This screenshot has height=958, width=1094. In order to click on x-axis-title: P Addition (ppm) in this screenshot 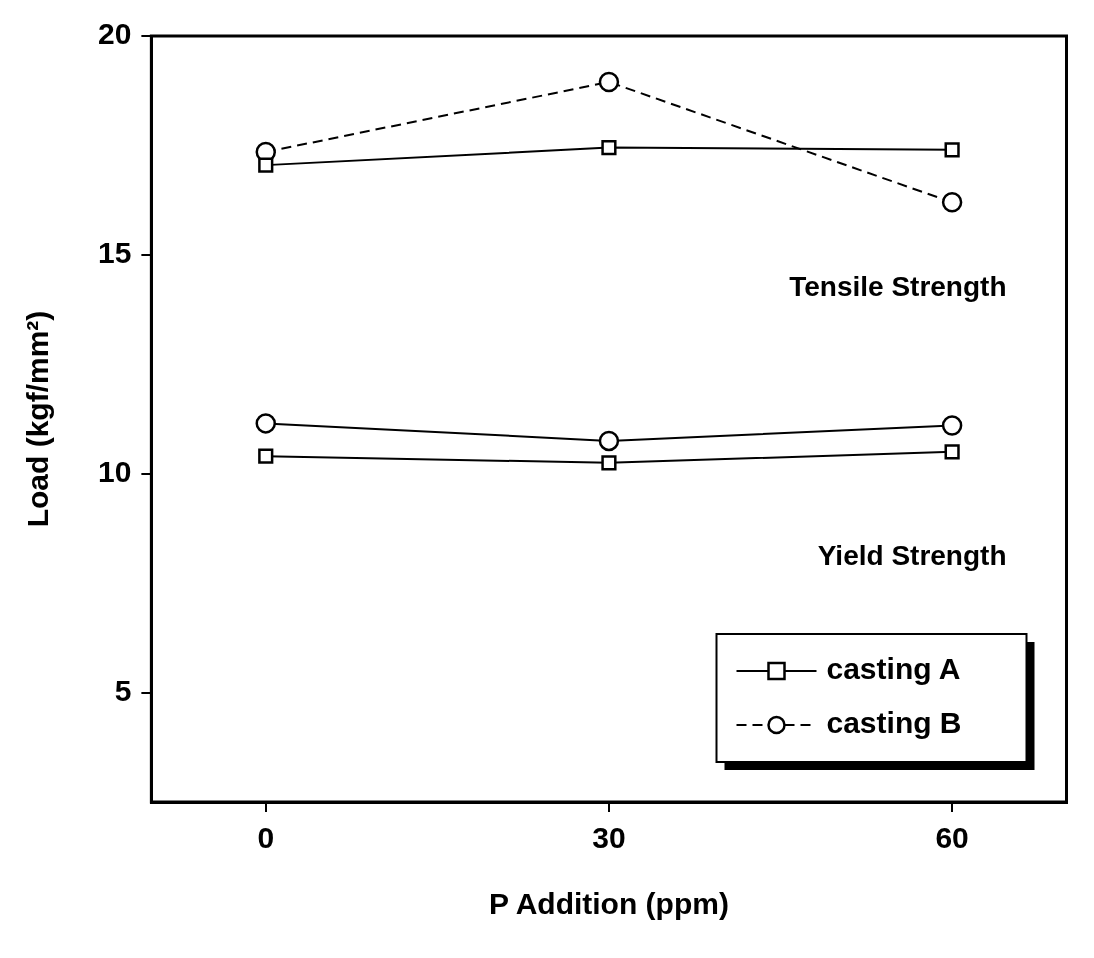, I will do `click(608, 904)`.